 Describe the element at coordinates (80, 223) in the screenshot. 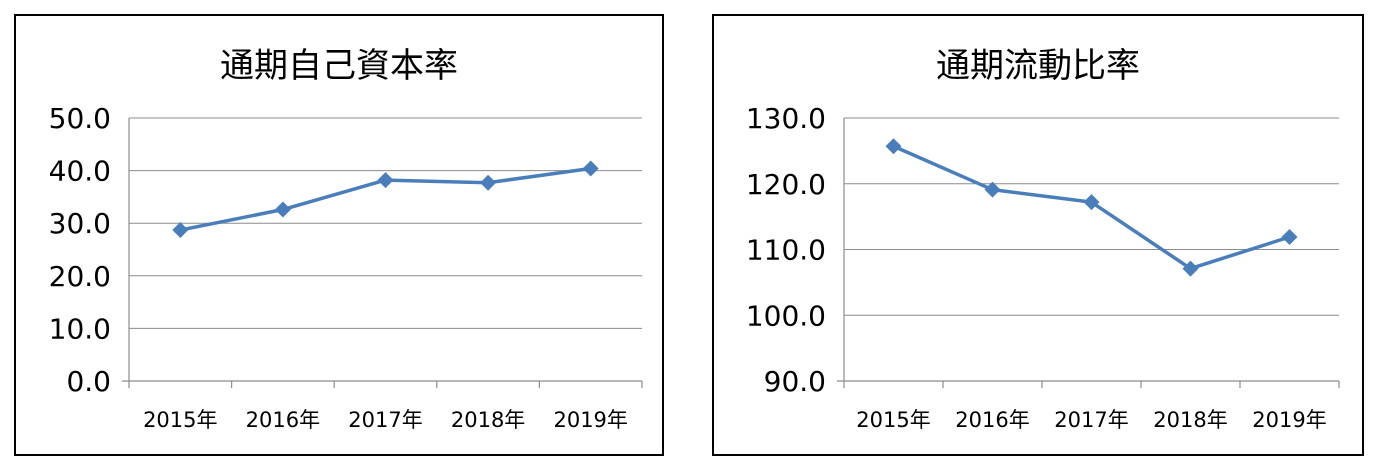

I see `y-tick-label: 30.0` at that location.